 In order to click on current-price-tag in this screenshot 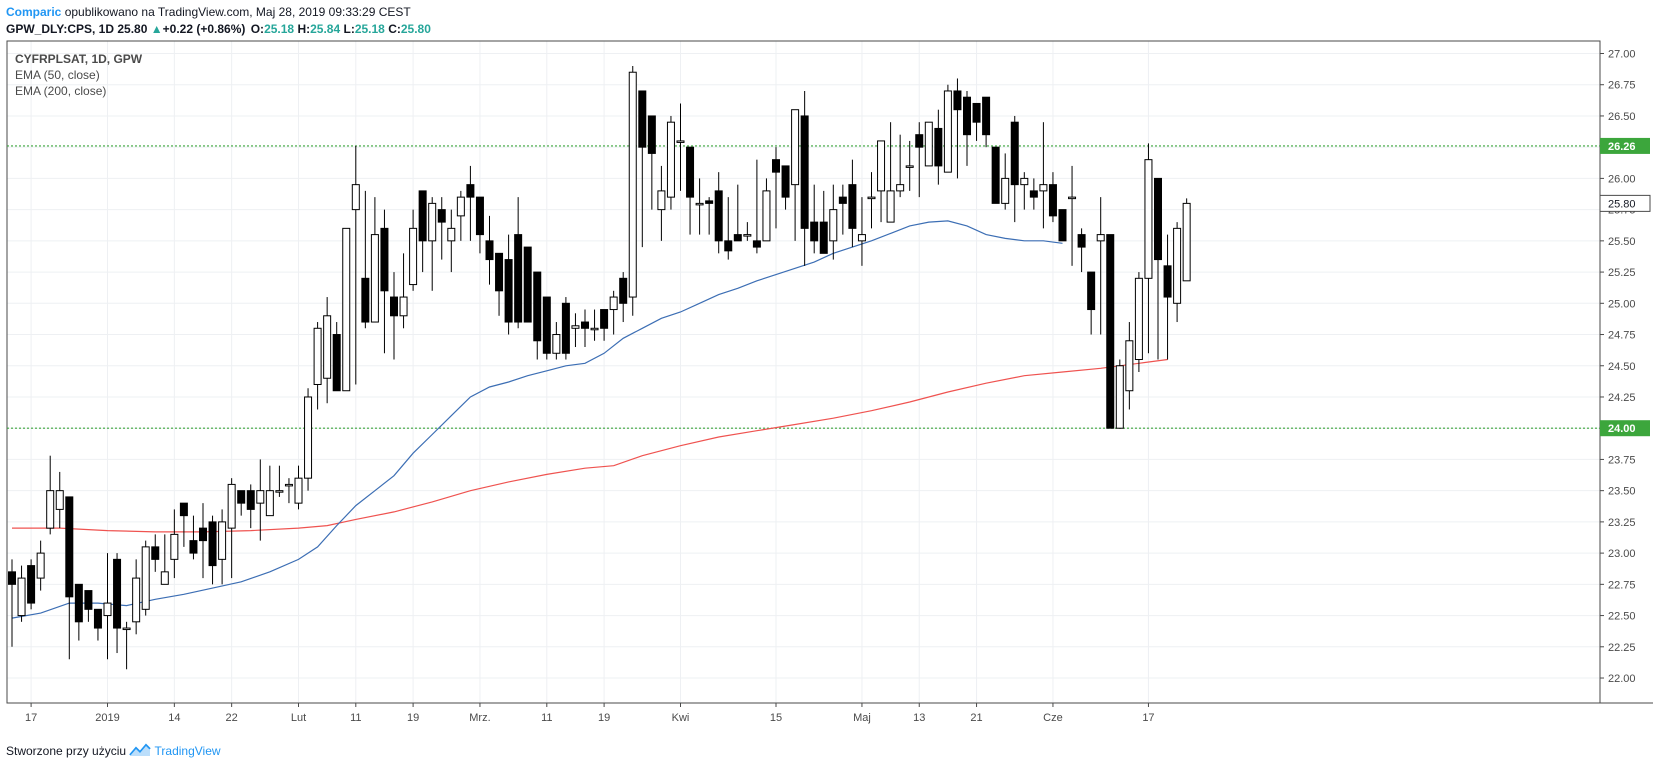, I will do `click(1625, 203)`.